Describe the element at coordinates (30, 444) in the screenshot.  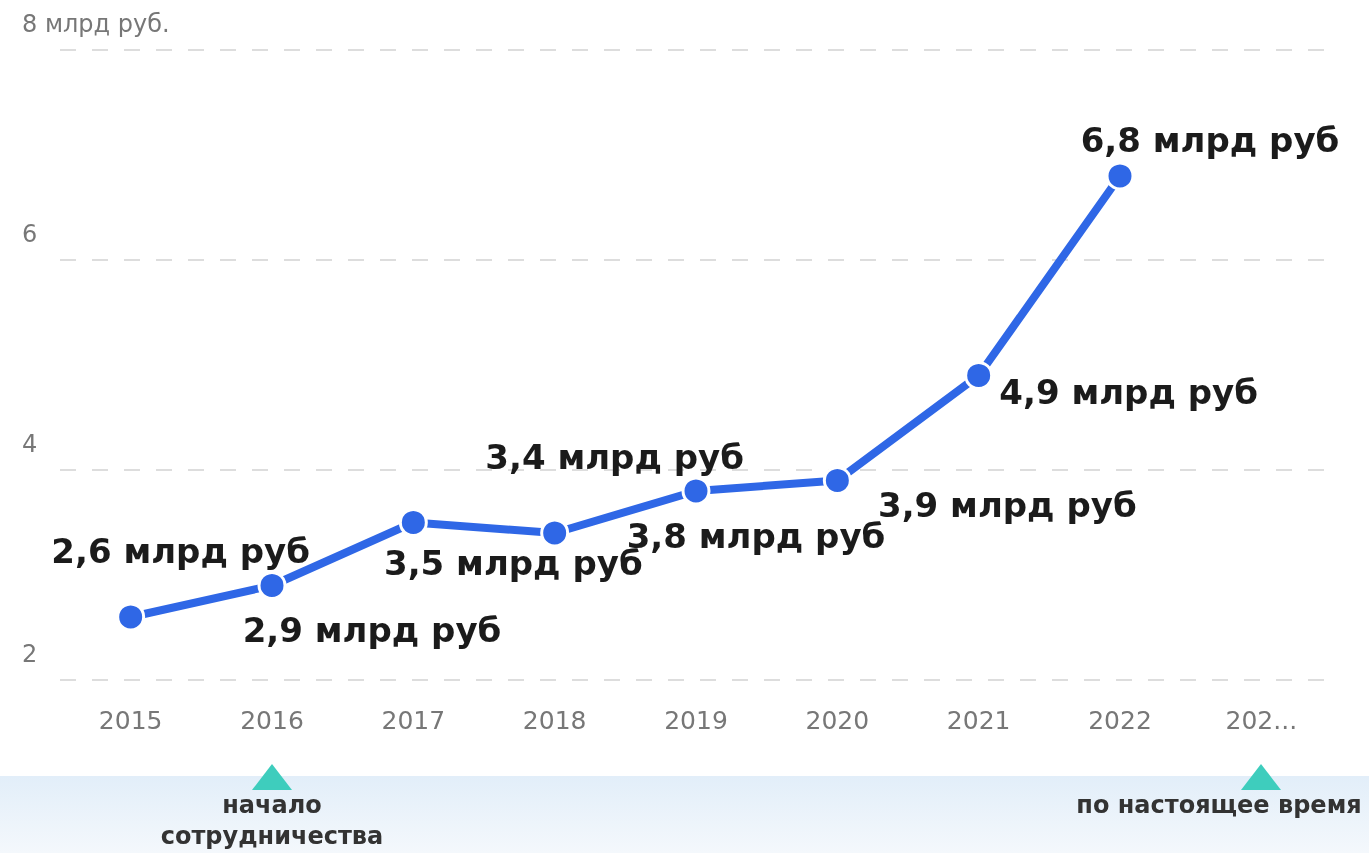
I see `y-tick-label: 4` at that location.